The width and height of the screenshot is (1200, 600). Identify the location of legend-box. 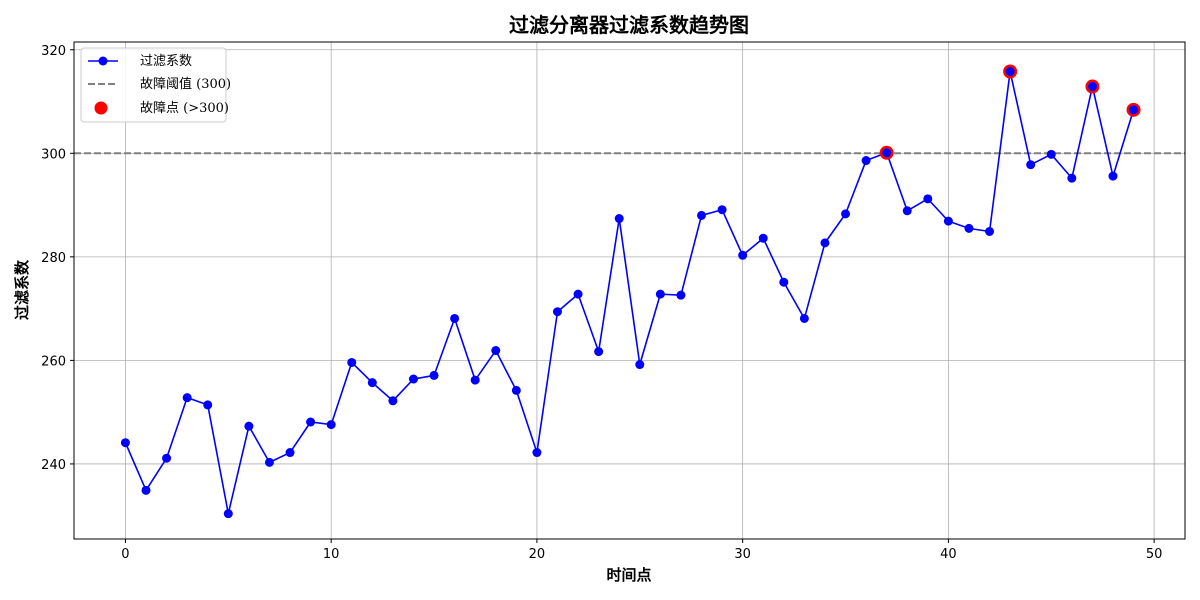
(153, 85).